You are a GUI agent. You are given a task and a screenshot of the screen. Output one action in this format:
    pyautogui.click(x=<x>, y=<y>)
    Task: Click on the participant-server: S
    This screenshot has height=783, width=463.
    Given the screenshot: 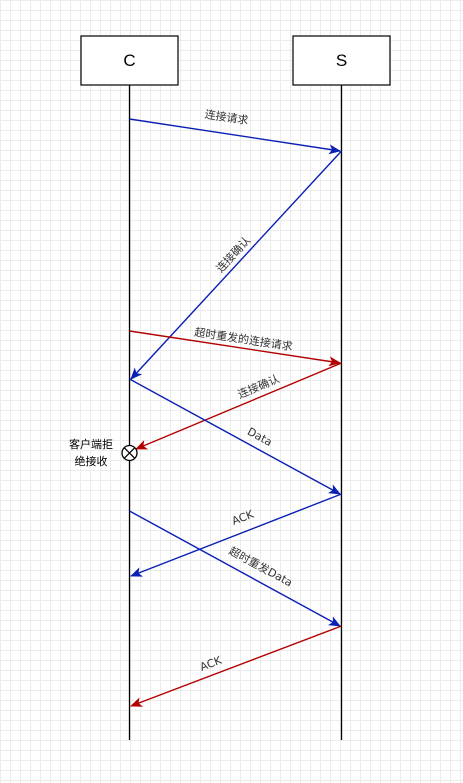 What is the action you would take?
    pyautogui.click(x=341, y=60)
    